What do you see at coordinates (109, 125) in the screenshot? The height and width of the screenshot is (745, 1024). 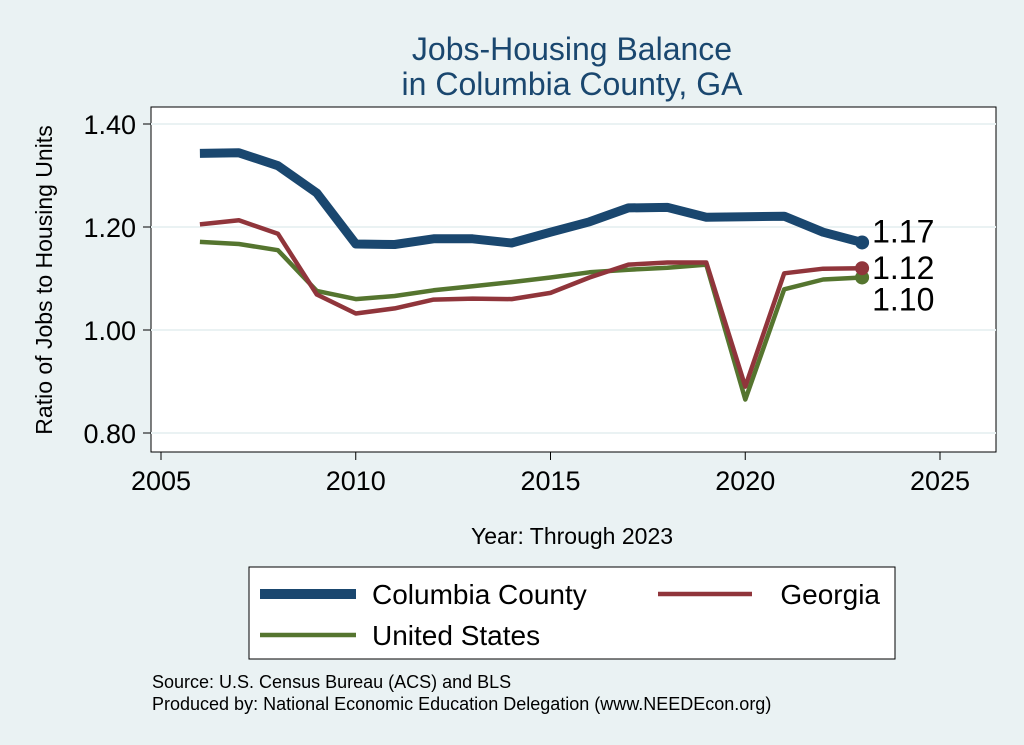 I see `y-tick-label: 1.40` at bounding box center [109, 125].